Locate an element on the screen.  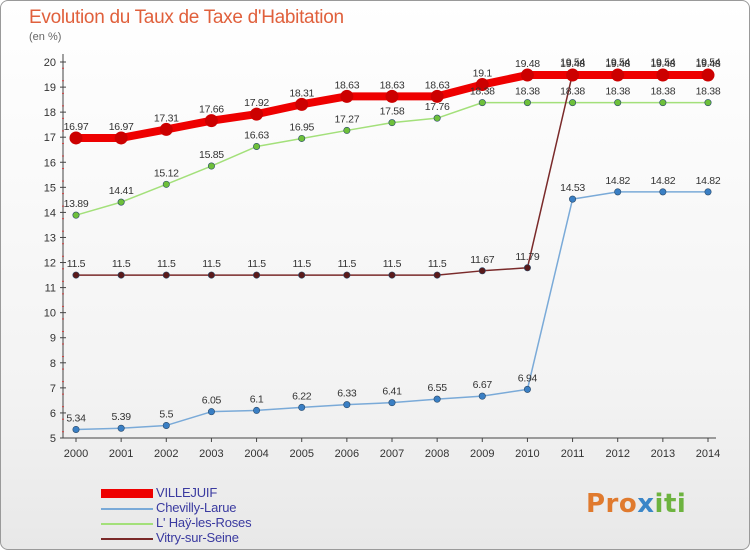
chart-subtitle: (en %) is located at coordinates (45, 37).